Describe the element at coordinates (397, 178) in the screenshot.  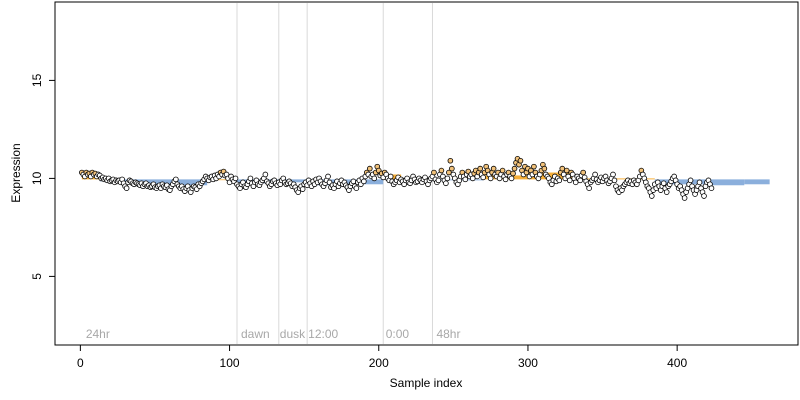
I see `data-points` at that location.